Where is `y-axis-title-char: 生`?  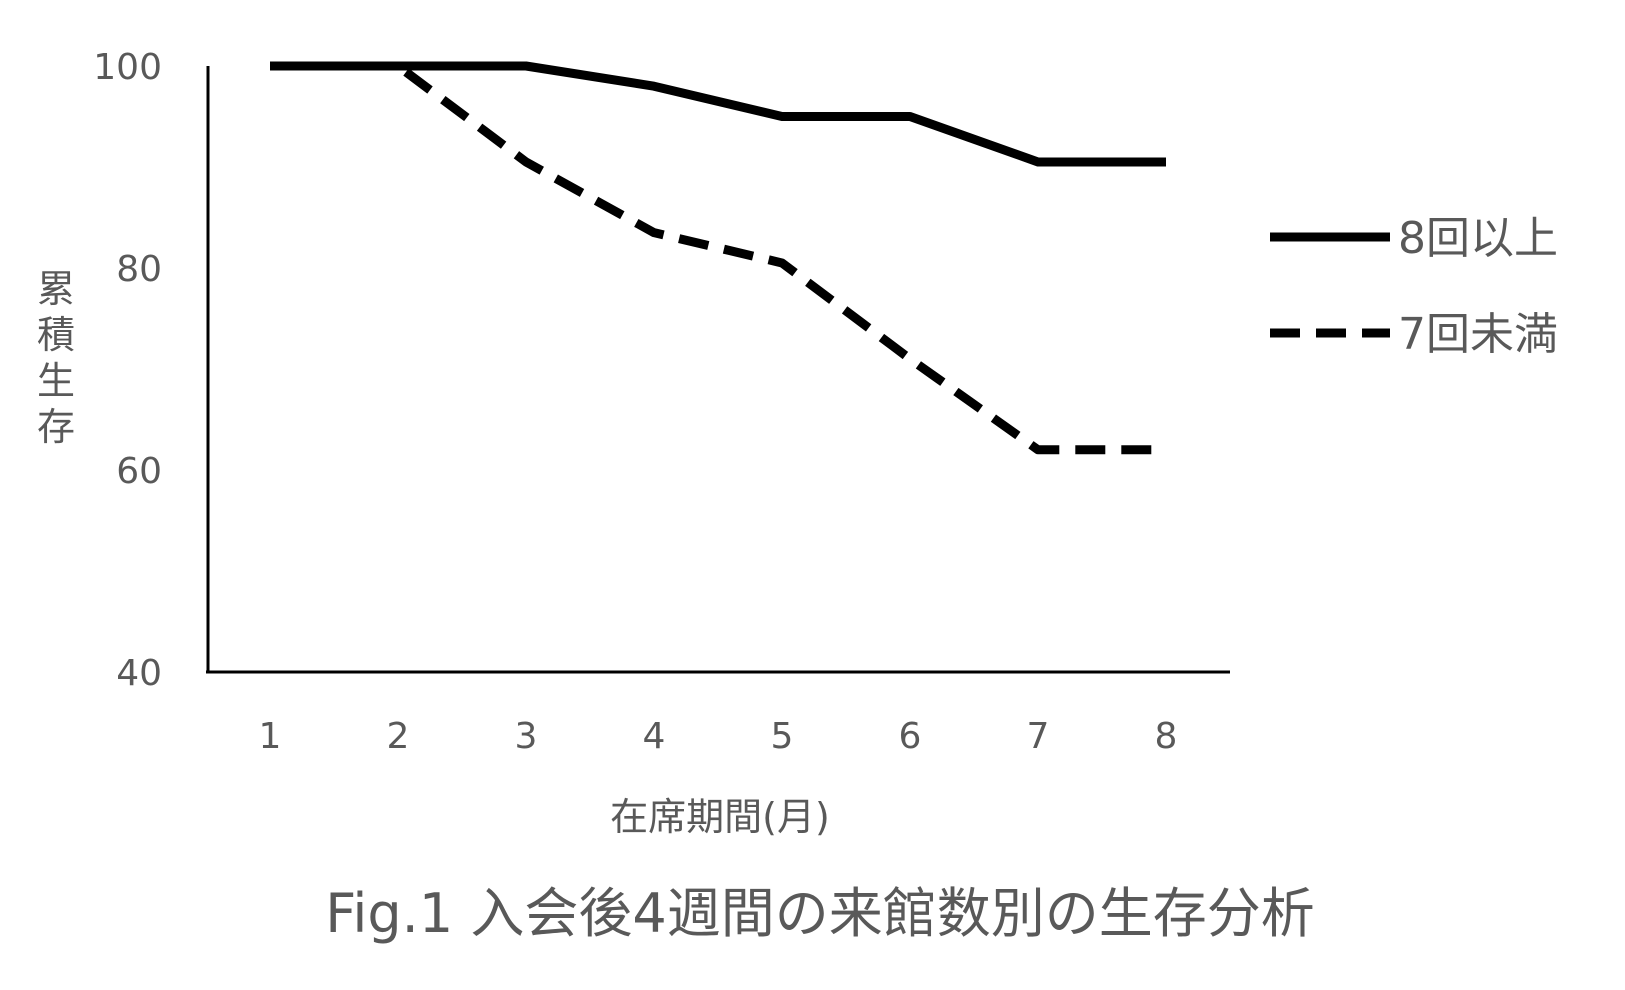 y-axis-title-char: 生 is located at coordinates (56, 381).